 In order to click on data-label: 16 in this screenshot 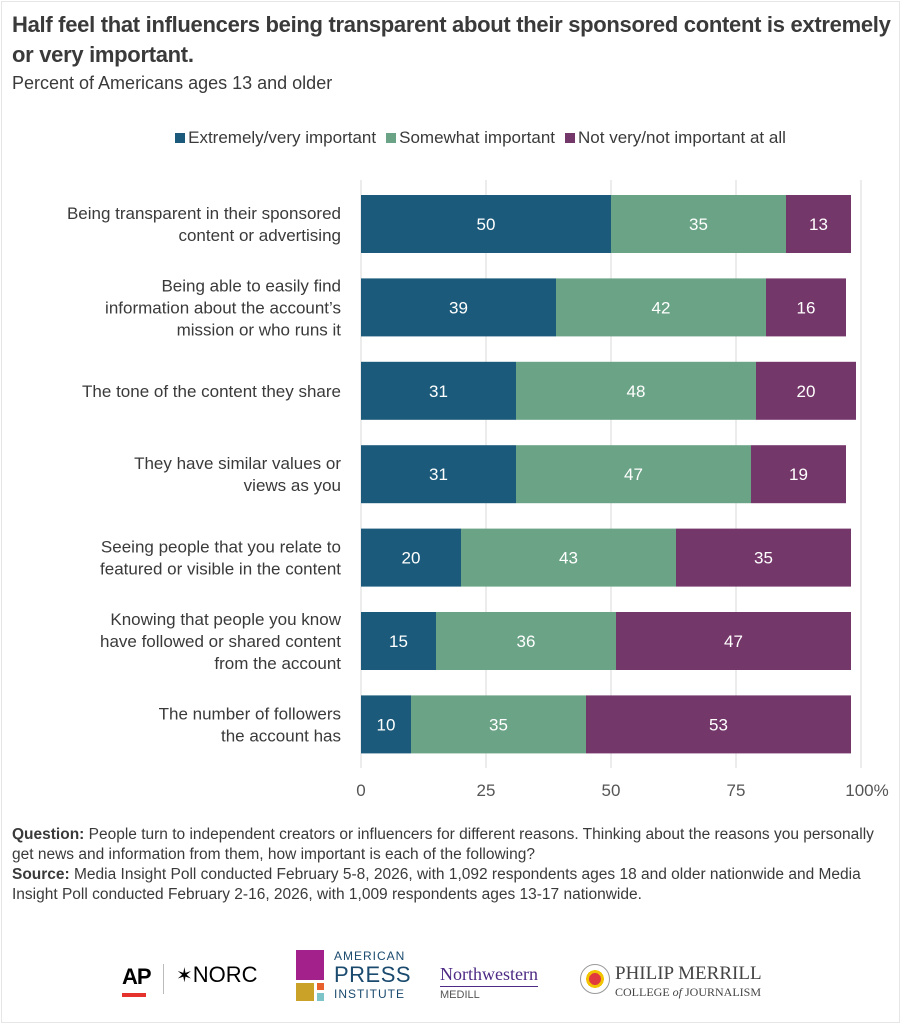, I will do `click(806, 307)`.